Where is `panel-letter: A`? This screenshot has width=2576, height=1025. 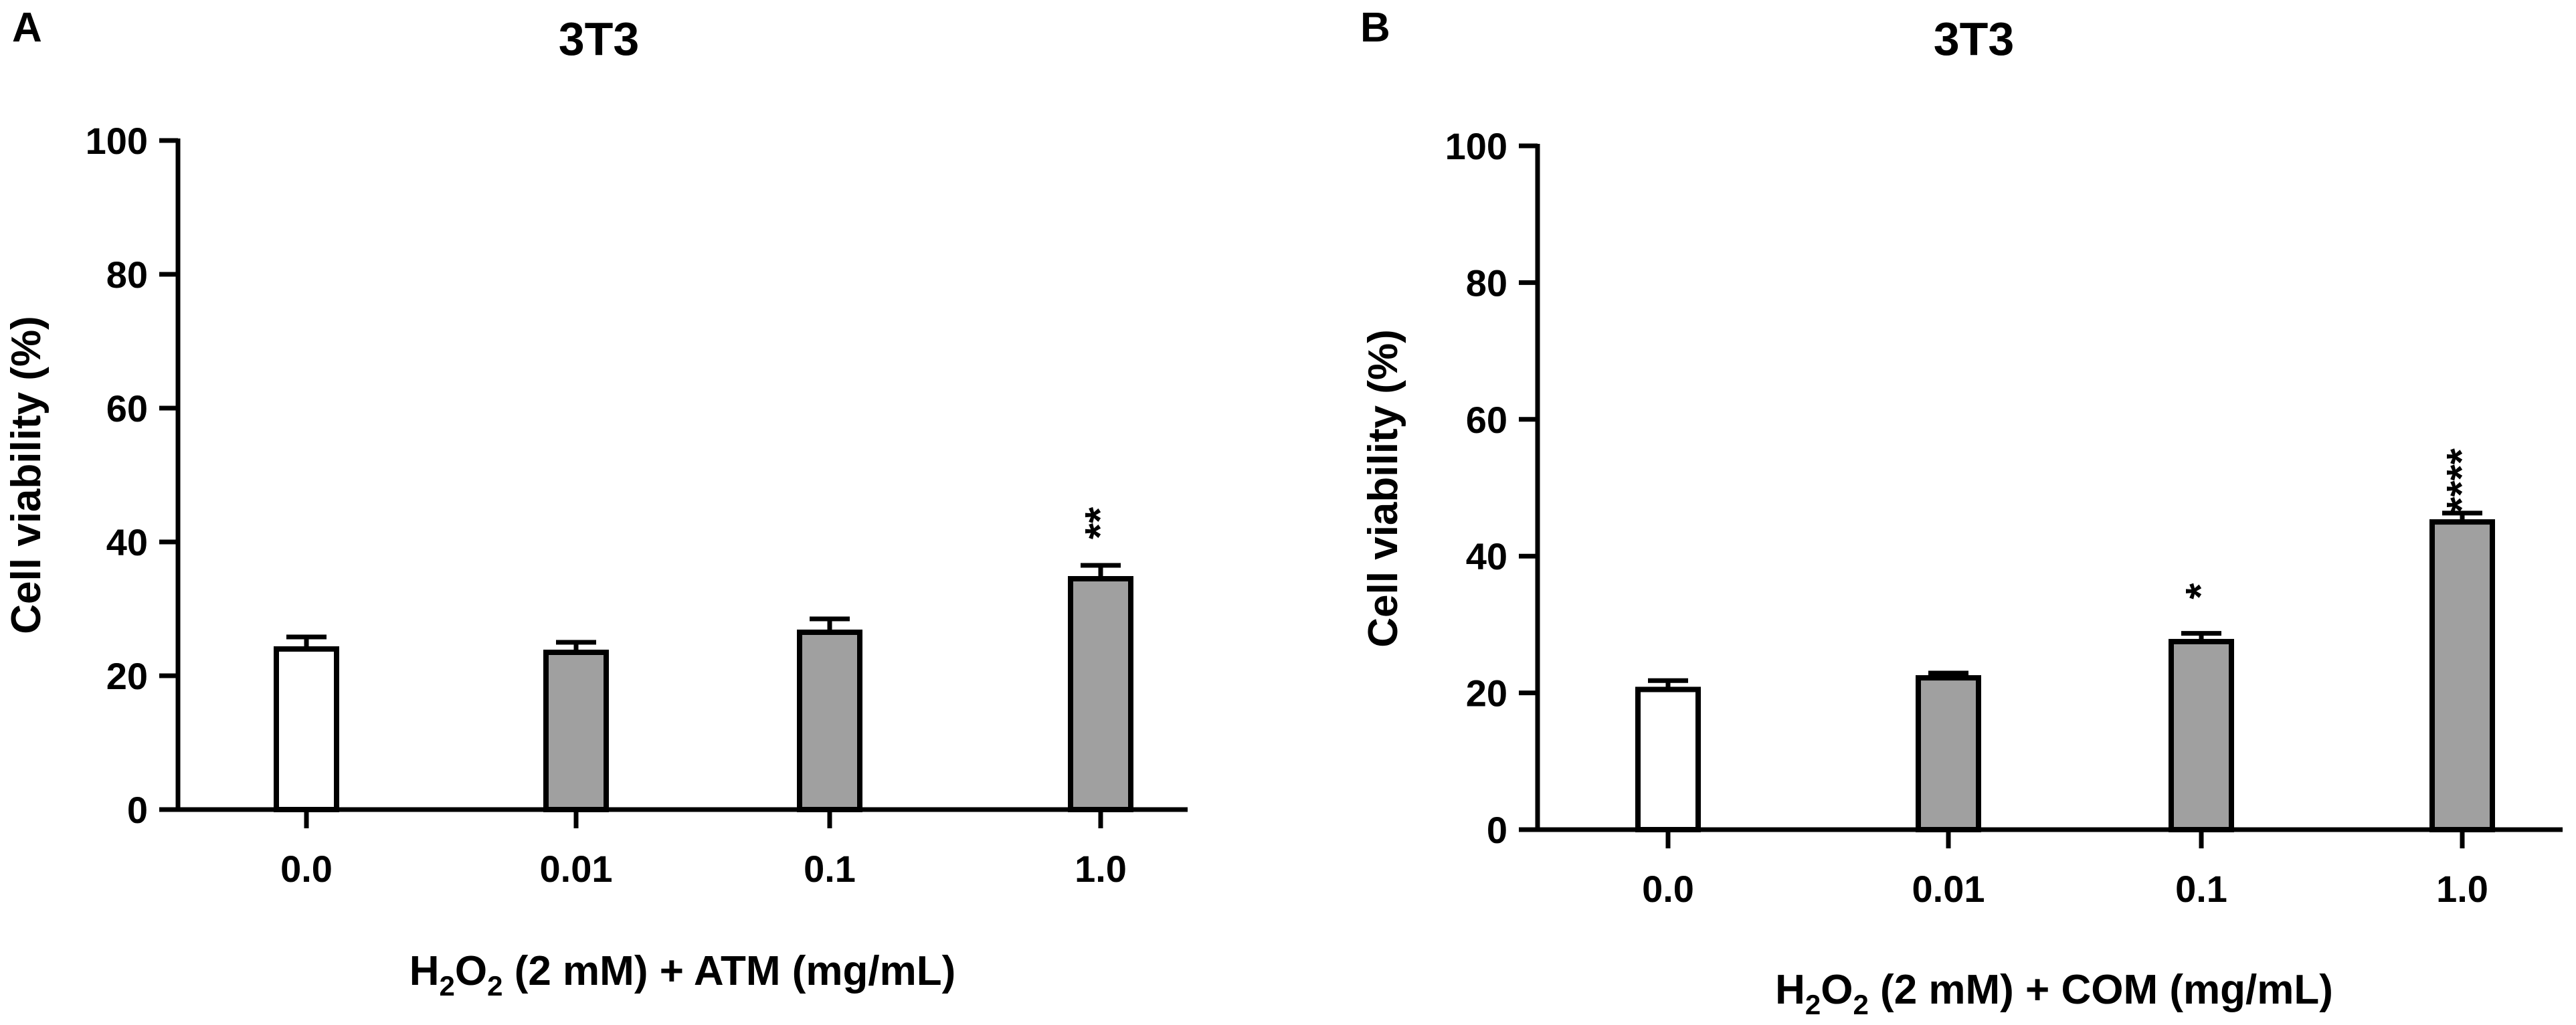 panel-letter: A is located at coordinates (27, 28).